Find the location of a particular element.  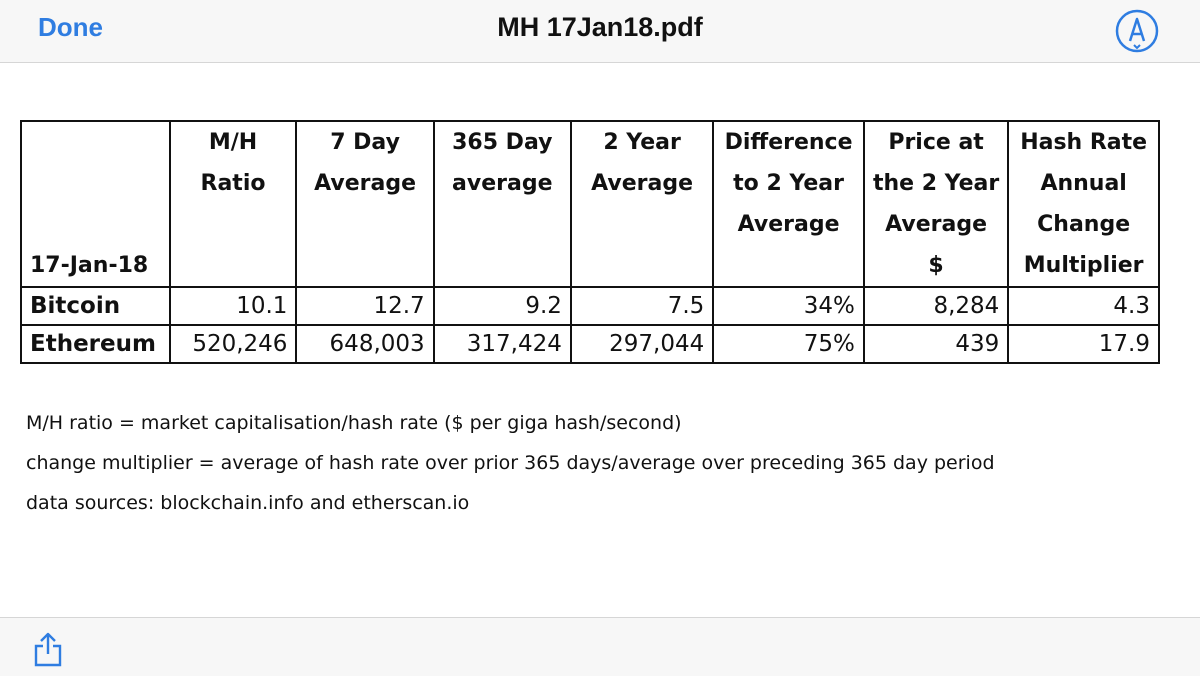

row-label: Ethereum is located at coordinates (95, 344).